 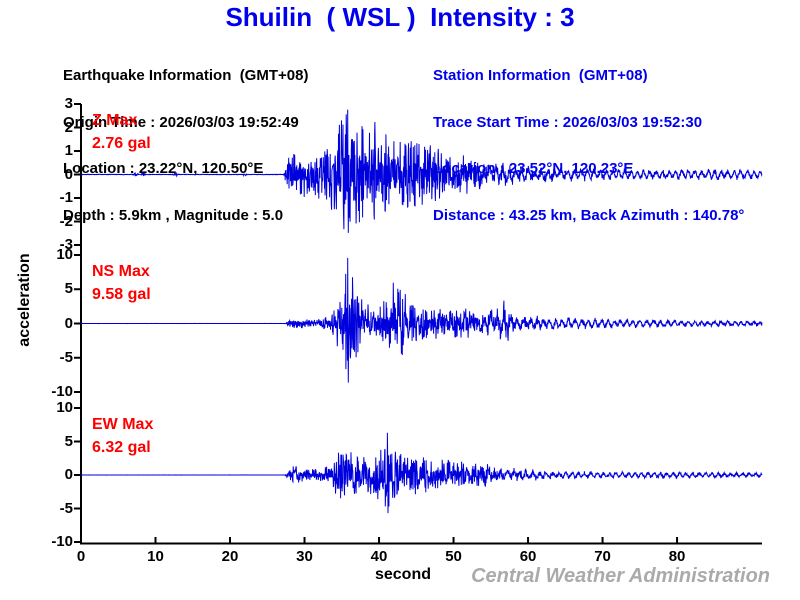 I want to click on earthquake-depth-magnitude: Depth : 5.9km , Magnitude : 5.0, so click(x=173, y=215).